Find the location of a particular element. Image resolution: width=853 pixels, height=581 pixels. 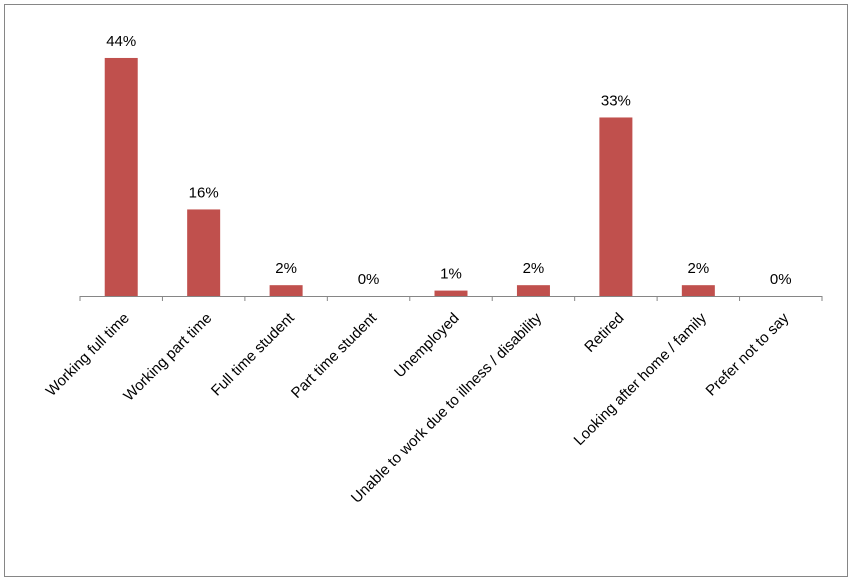

value-label: 33% is located at coordinates (616, 100).